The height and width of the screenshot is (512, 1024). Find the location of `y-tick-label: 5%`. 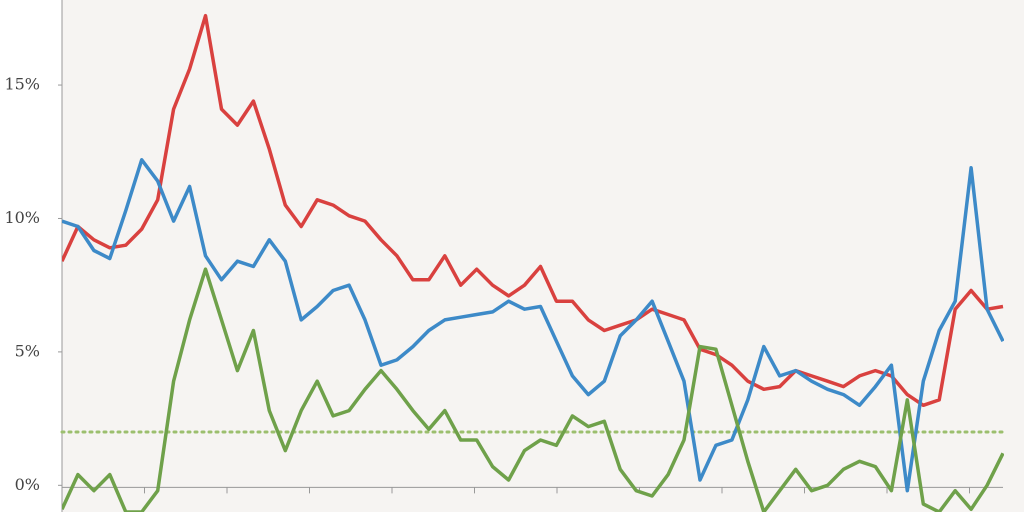

y-tick-label: 5% is located at coordinates (27, 350).